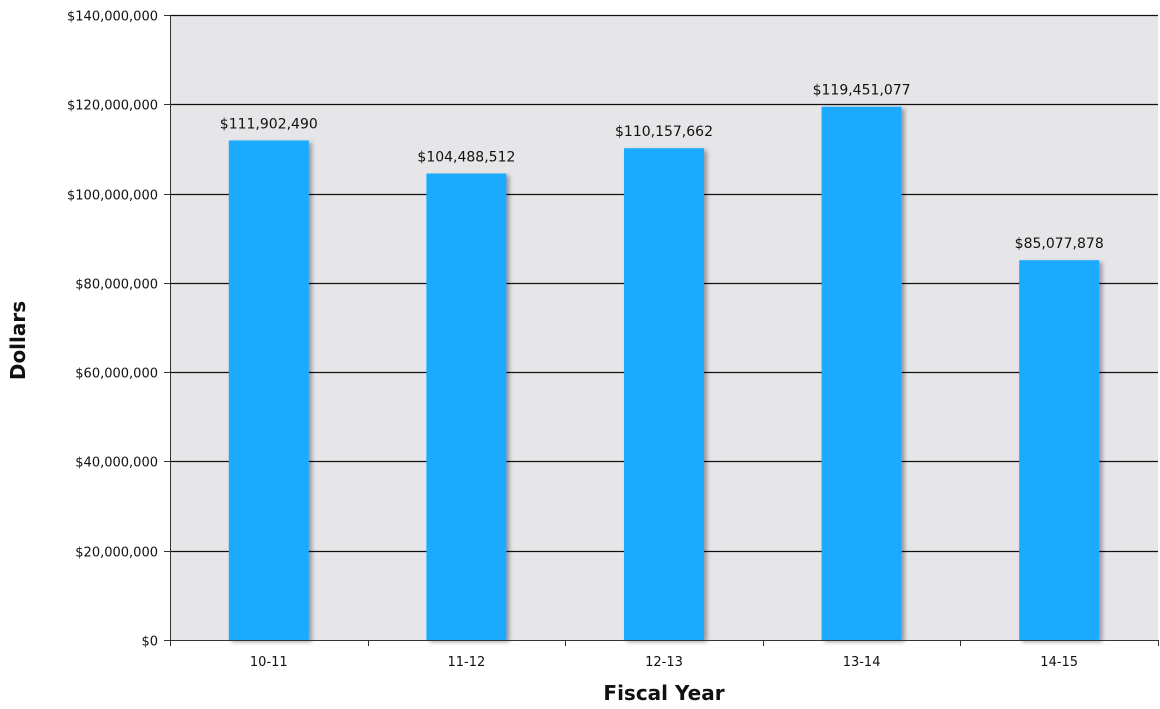  What do you see at coordinates (116, 374) in the screenshot?
I see `y-tick-label: $60,000,000` at bounding box center [116, 374].